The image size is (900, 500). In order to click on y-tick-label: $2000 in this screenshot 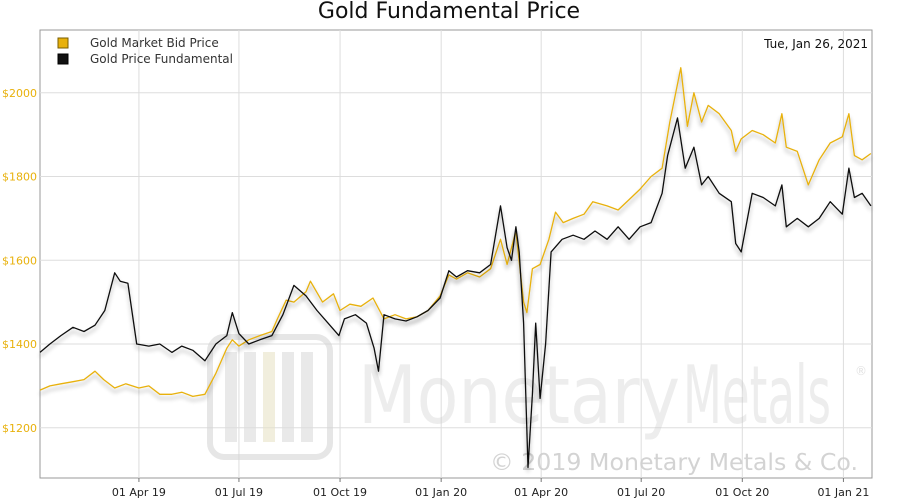, I will do `click(19, 93)`.